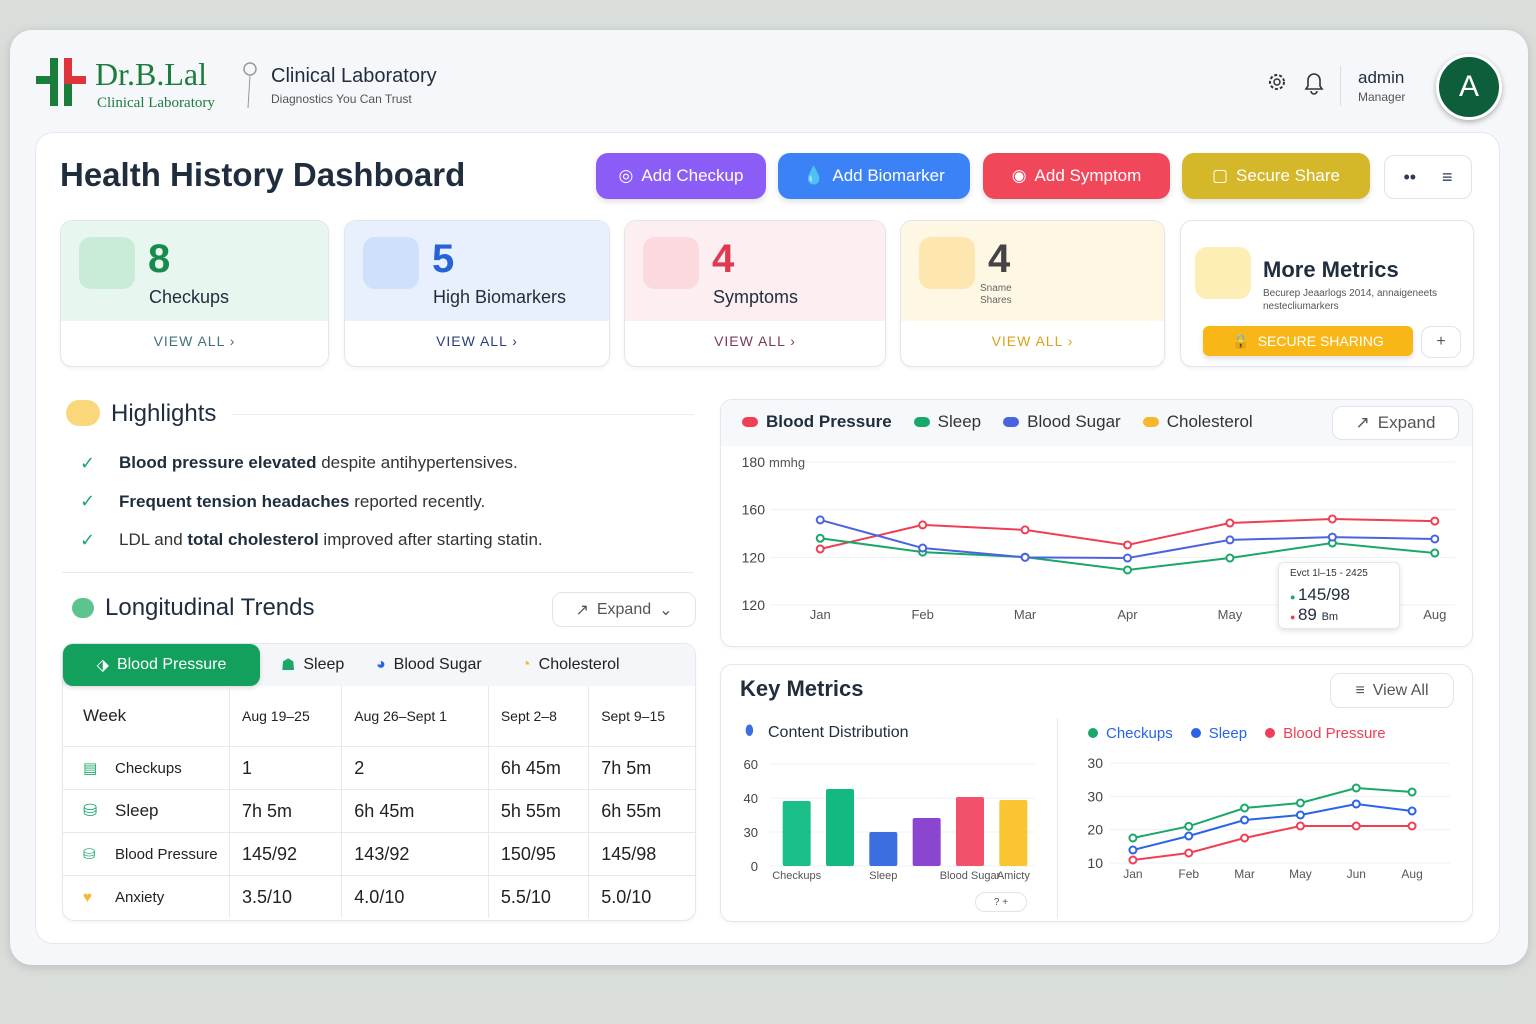 Image resolution: width=1536 pixels, height=1024 pixels. What do you see at coordinates (429, 665) in the screenshot?
I see `tab: ◕ Blood Sugar` at bounding box center [429, 665].